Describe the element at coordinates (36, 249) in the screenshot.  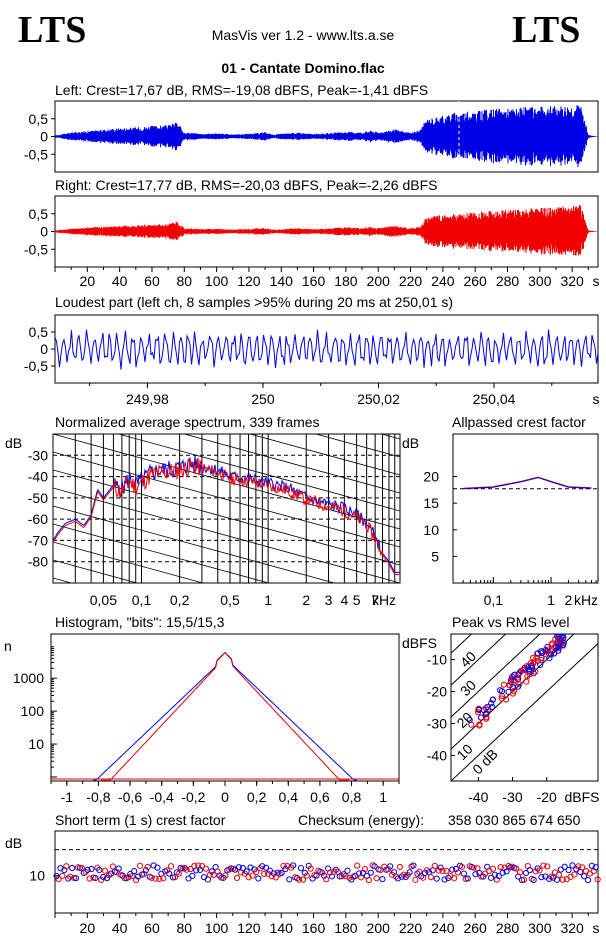
I see `right-ytick-label: -0,5` at that location.